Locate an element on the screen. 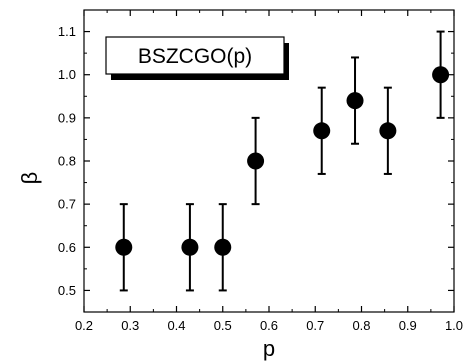 This screenshot has height=361, width=472. y-tick-label: 0.9 is located at coordinates (67, 117).